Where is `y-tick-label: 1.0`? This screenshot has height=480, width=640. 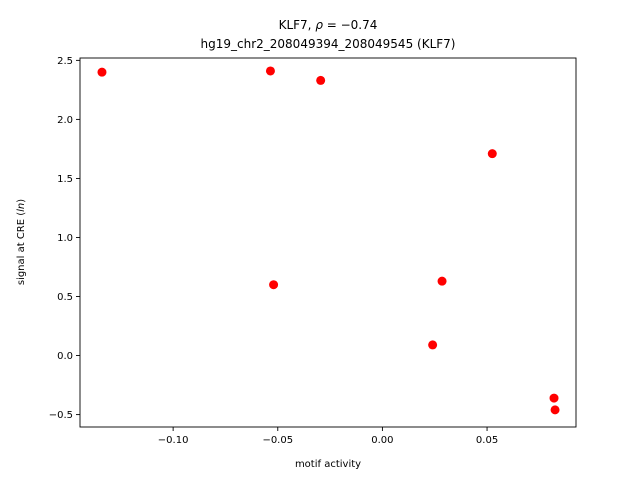 y-tick-label: 1.0 is located at coordinates (65, 238).